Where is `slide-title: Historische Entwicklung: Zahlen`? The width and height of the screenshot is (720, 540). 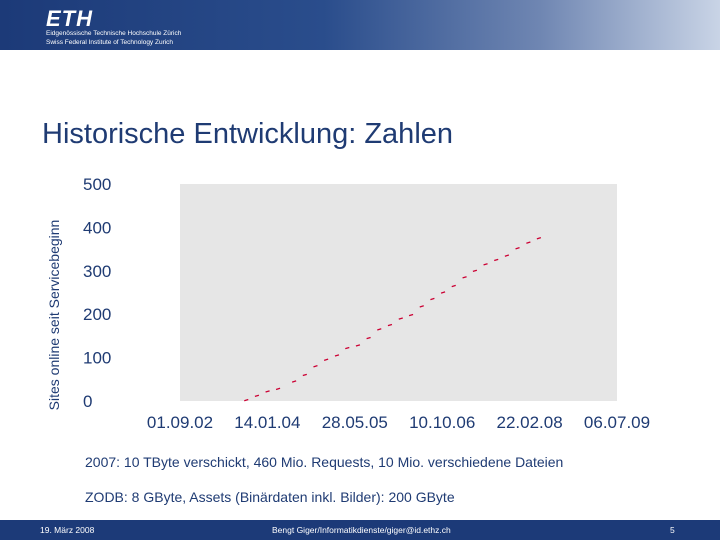 slide-title: Historische Entwicklung: Zahlen is located at coordinates (248, 134).